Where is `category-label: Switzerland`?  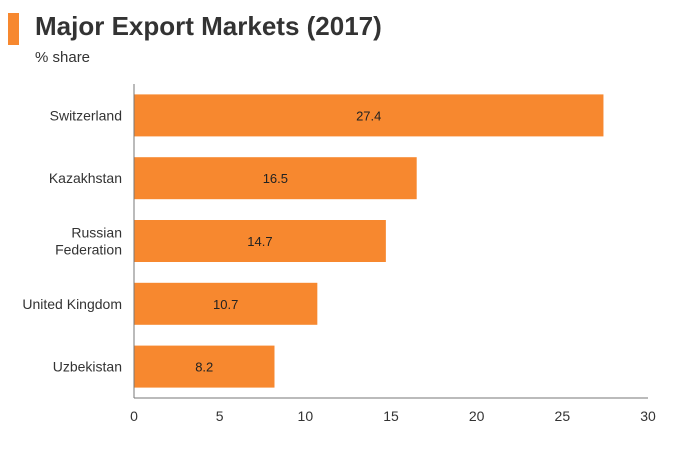 category-label: Switzerland is located at coordinates (86, 115).